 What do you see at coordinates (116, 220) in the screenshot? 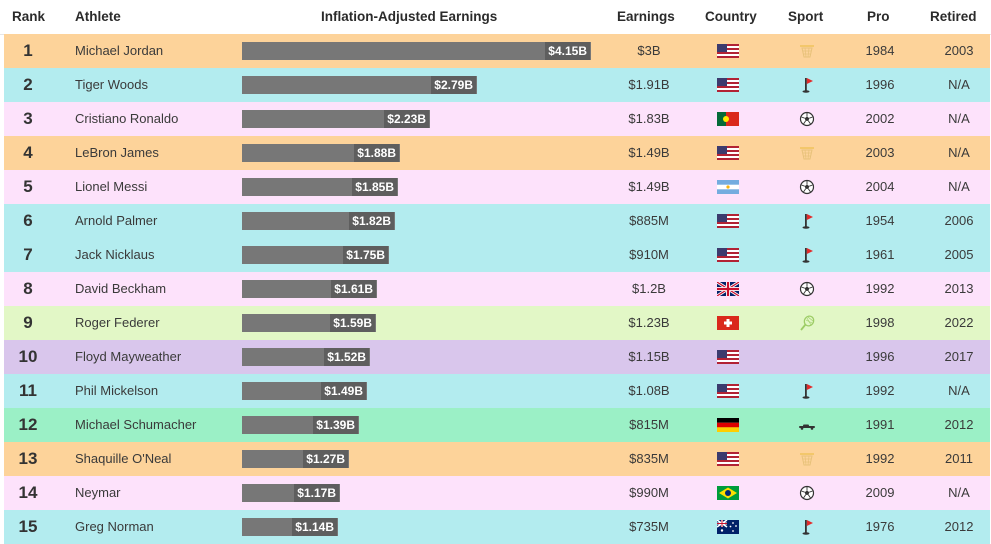
I see `athlete-name: Arnold Palmer` at bounding box center [116, 220].